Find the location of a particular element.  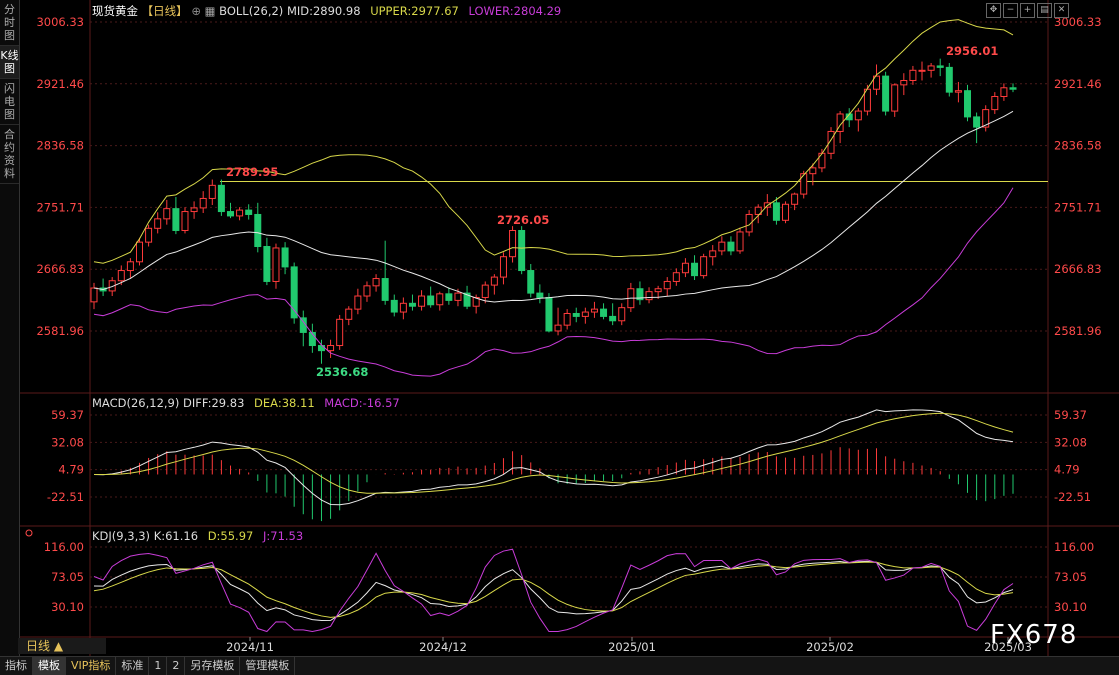

indicator-icon: ▦ is located at coordinates (210, 11).